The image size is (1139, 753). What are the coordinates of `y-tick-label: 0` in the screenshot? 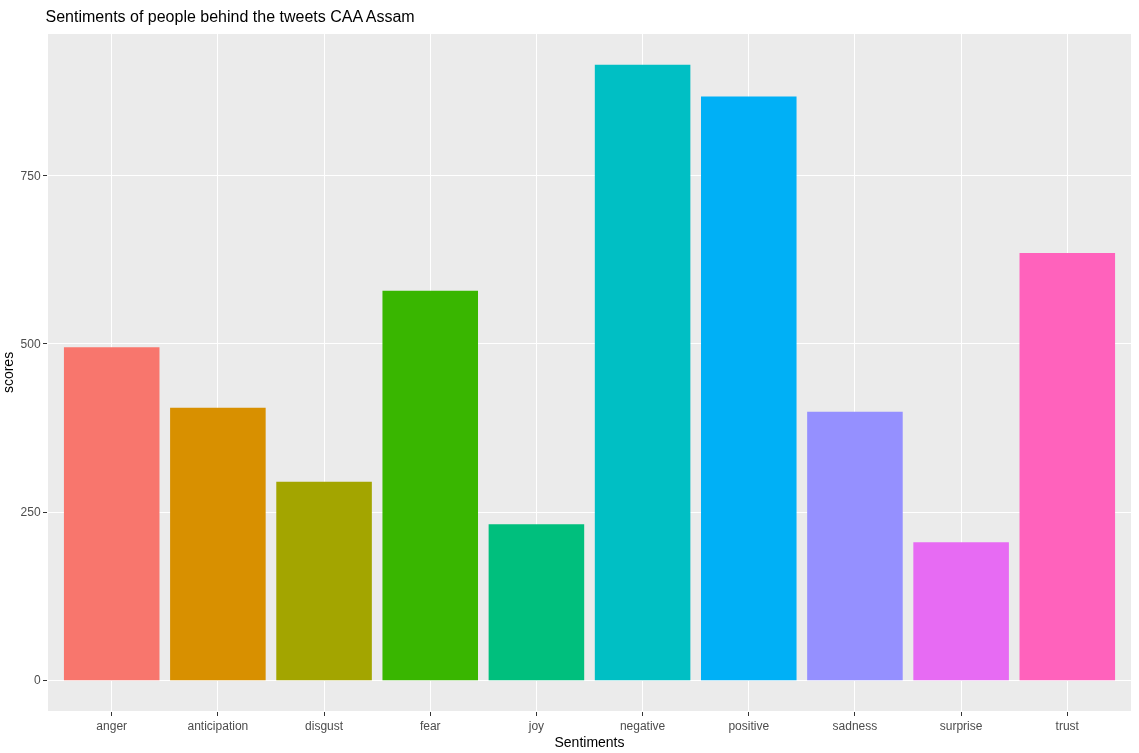 It's located at (37, 680).